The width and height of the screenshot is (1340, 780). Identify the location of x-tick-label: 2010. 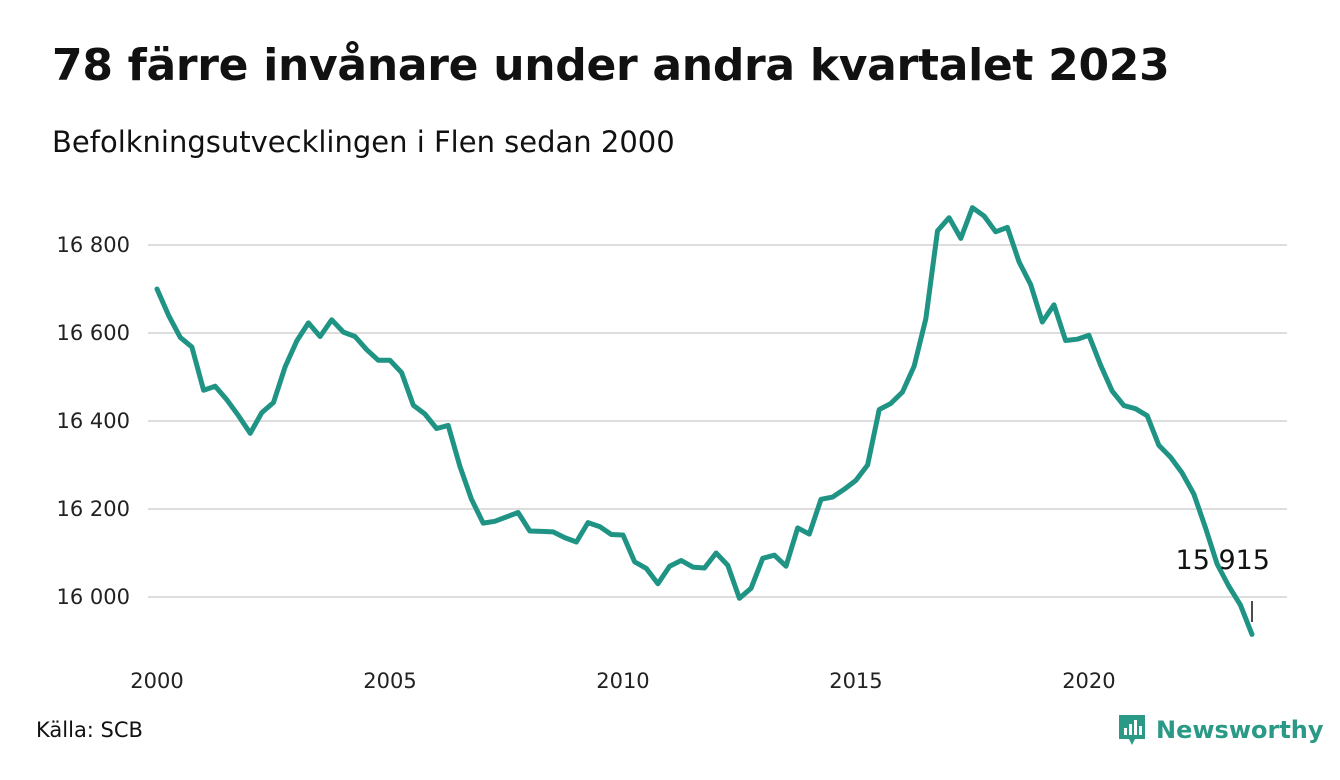
(622, 681).